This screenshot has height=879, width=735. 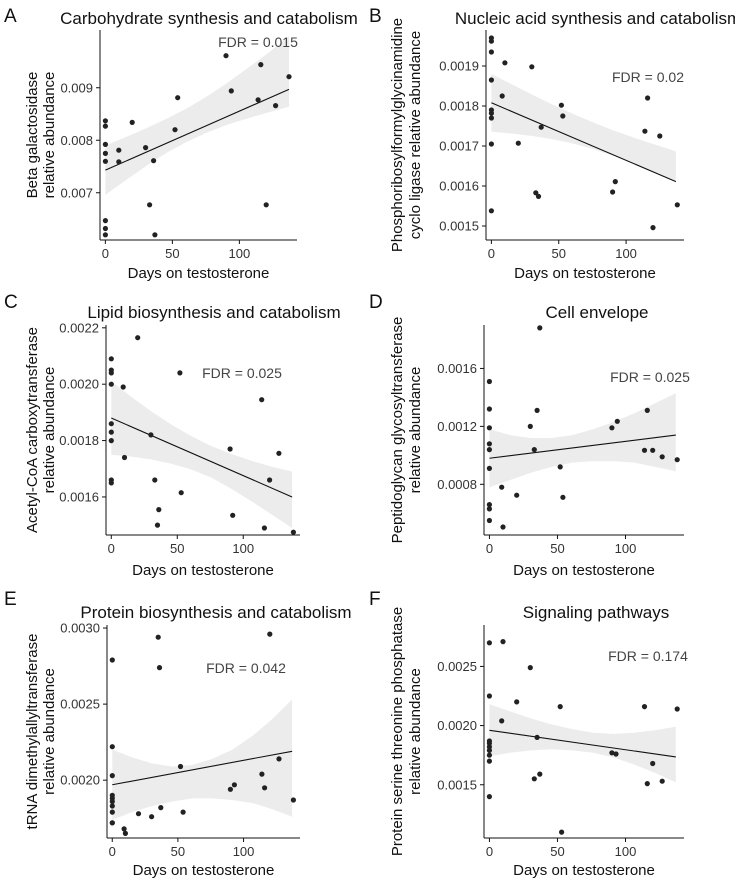 What do you see at coordinates (76, 87) in the screenshot?
I see `y-tick-label-a: 0.009` at bounding box center [76, 87].